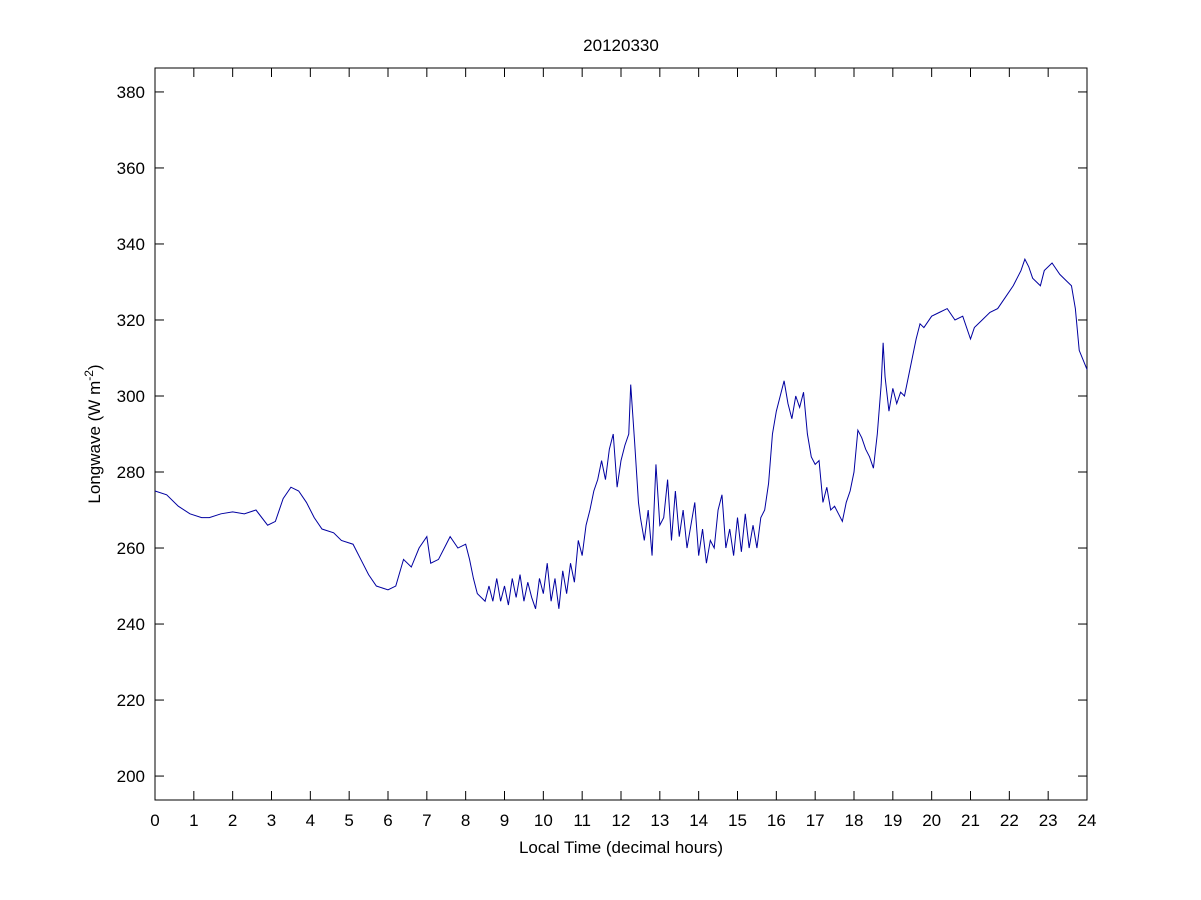 Image resolution: width=1201 pixels, height=900 pixels. Describe the element at coordinates (271, 820) in the screenshot. I see `x-tick-label: 3` at that location.